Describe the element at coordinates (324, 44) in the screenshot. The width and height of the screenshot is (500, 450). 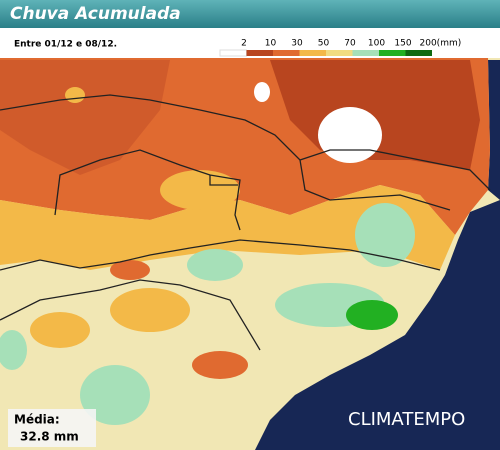
I see `legend-label: 50` at that location.